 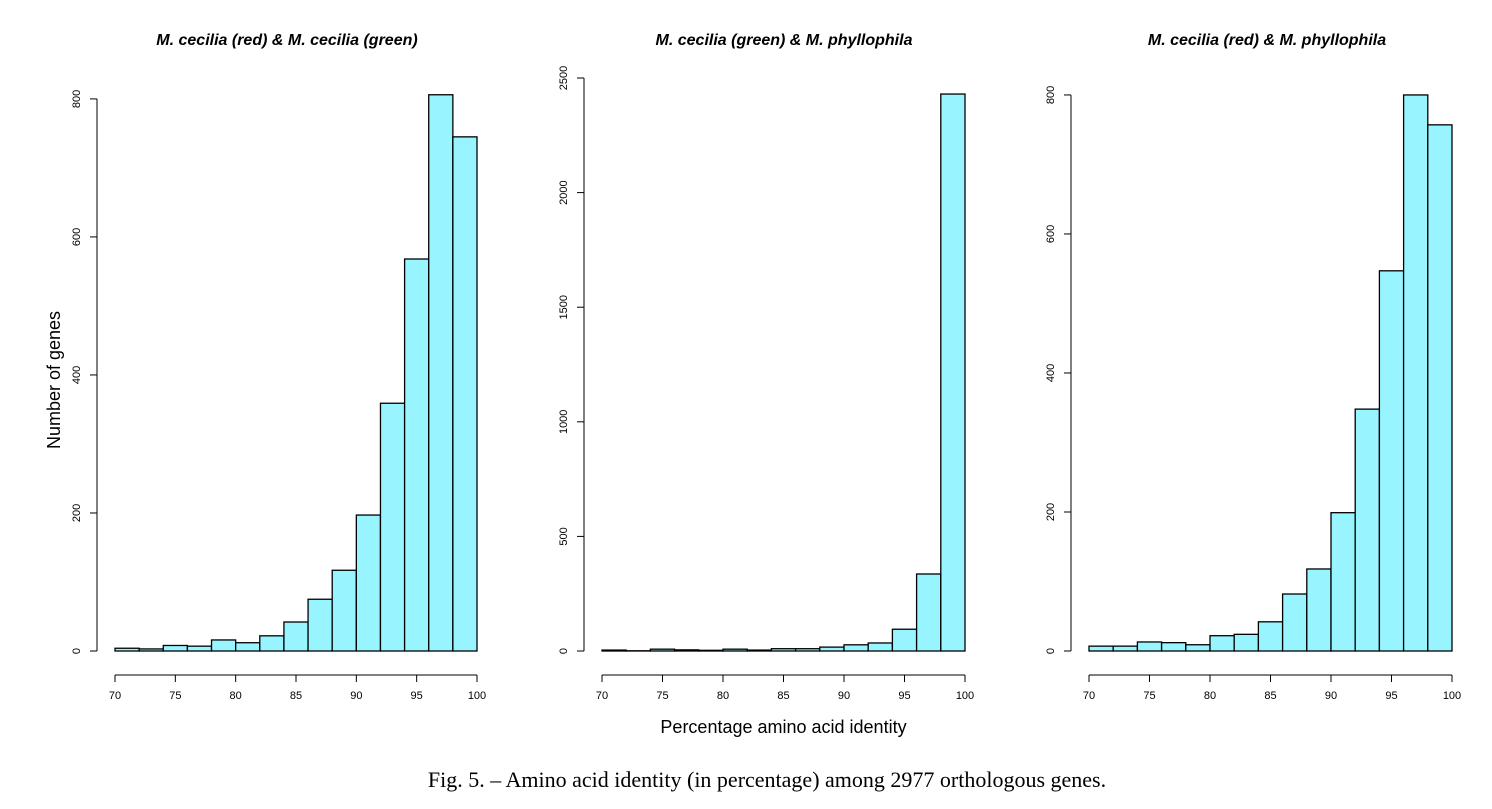 I want to click on y-axis-label: Number of genes, so click(x=54, y=380).